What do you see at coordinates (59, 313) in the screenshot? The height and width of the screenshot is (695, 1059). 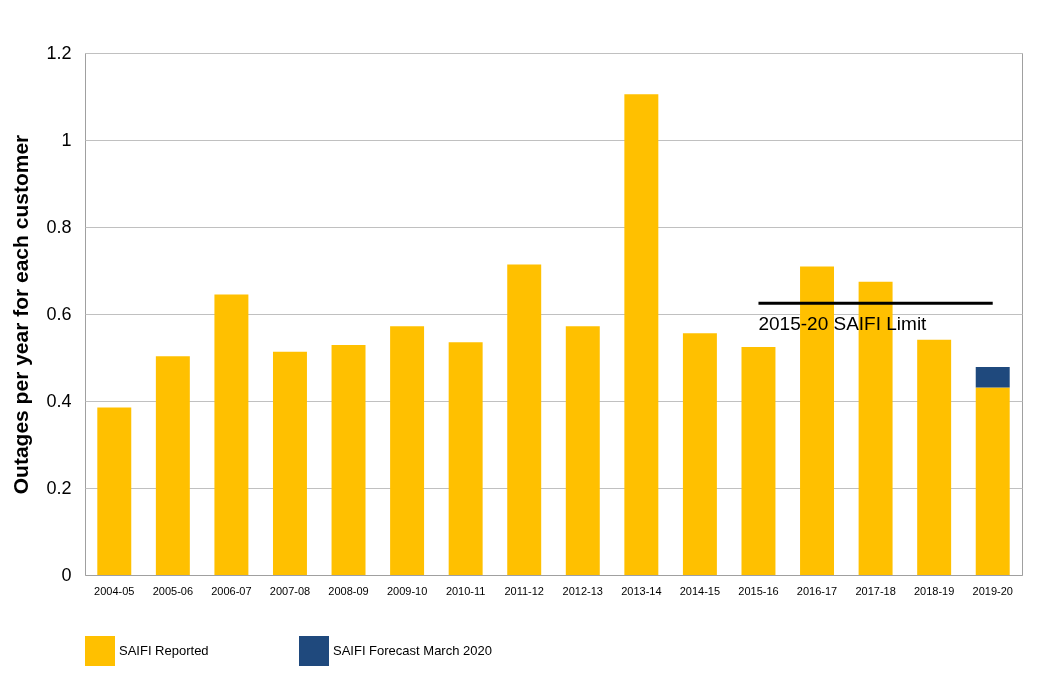 I see `y-tick-label: 0.6` at bounding box center [59, 313].